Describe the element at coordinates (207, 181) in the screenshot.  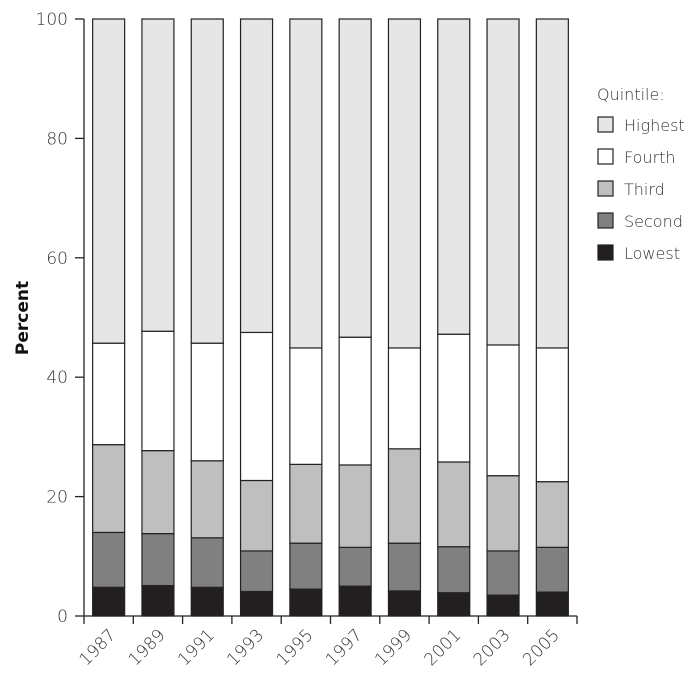
I see `bar-1991-highest` at that location.